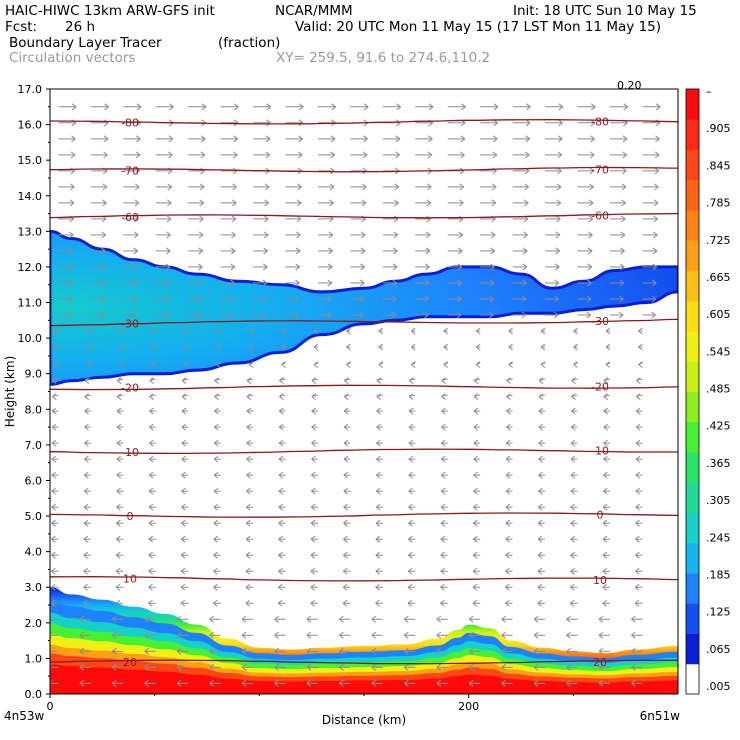  I want to click on y-tick-label: 3.0, so click(34, 587).